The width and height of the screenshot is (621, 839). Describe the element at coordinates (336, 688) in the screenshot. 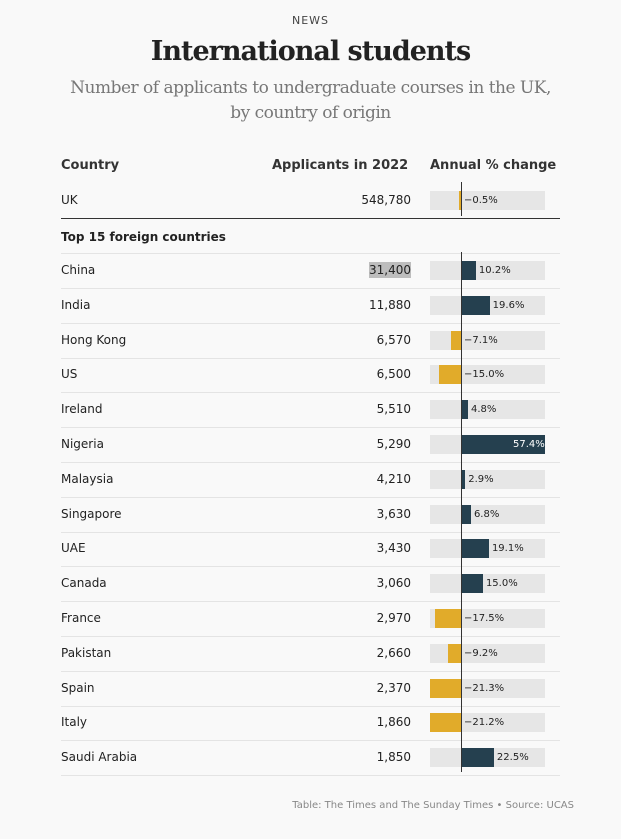

I see `applicants-value: 2,370` at that location.